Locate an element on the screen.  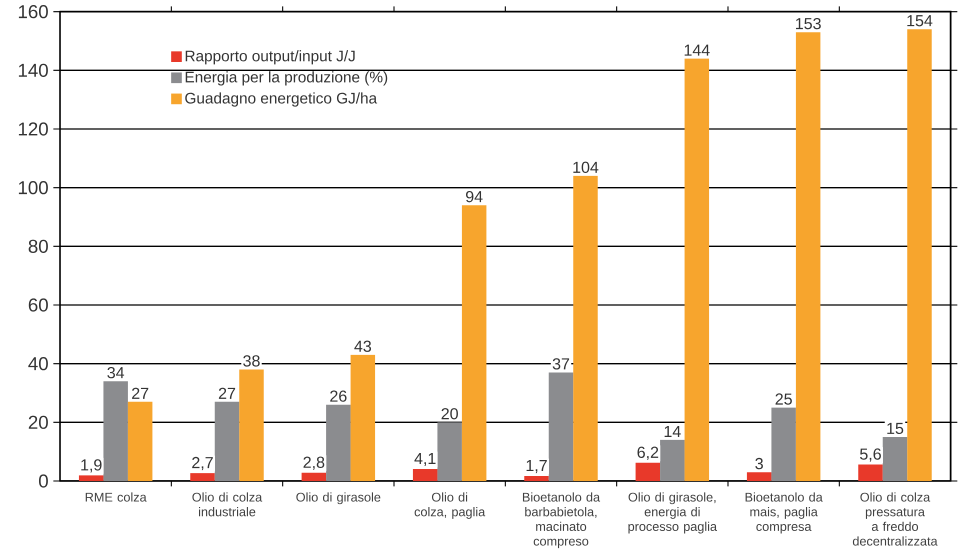
data-label: 144 is located at coordinates (697, 50).